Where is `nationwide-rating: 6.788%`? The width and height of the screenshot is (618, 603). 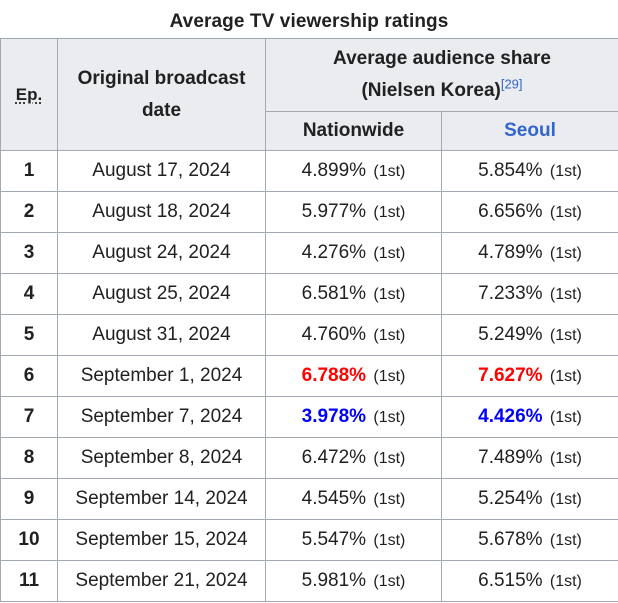 nationwide-rating: 6.788% is located at coordinates (334, 375).